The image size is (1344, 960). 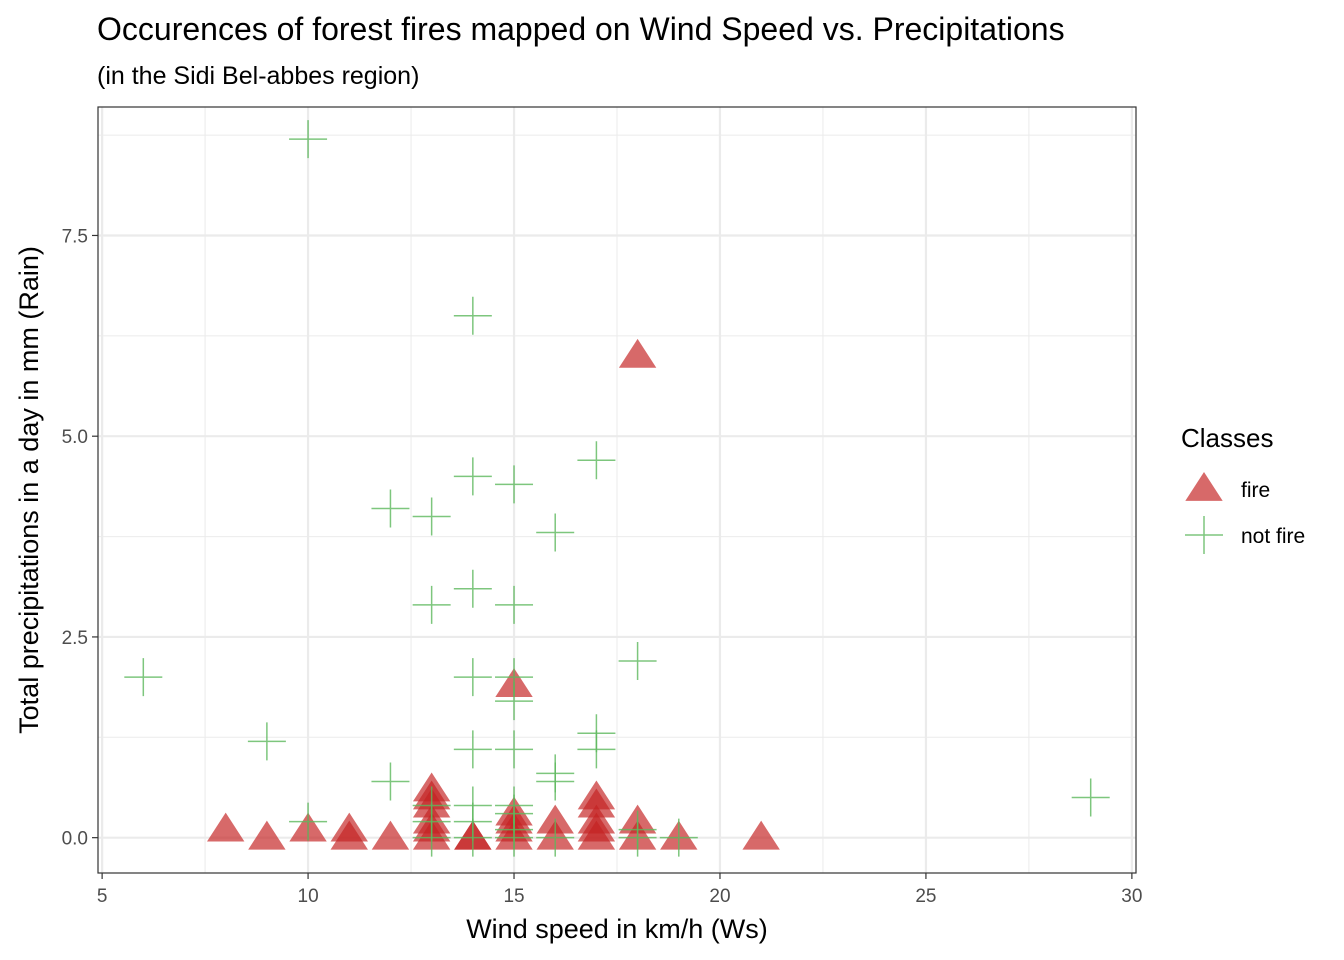 I want to click on x-tick-label: 5, so click(x=102, y=896).